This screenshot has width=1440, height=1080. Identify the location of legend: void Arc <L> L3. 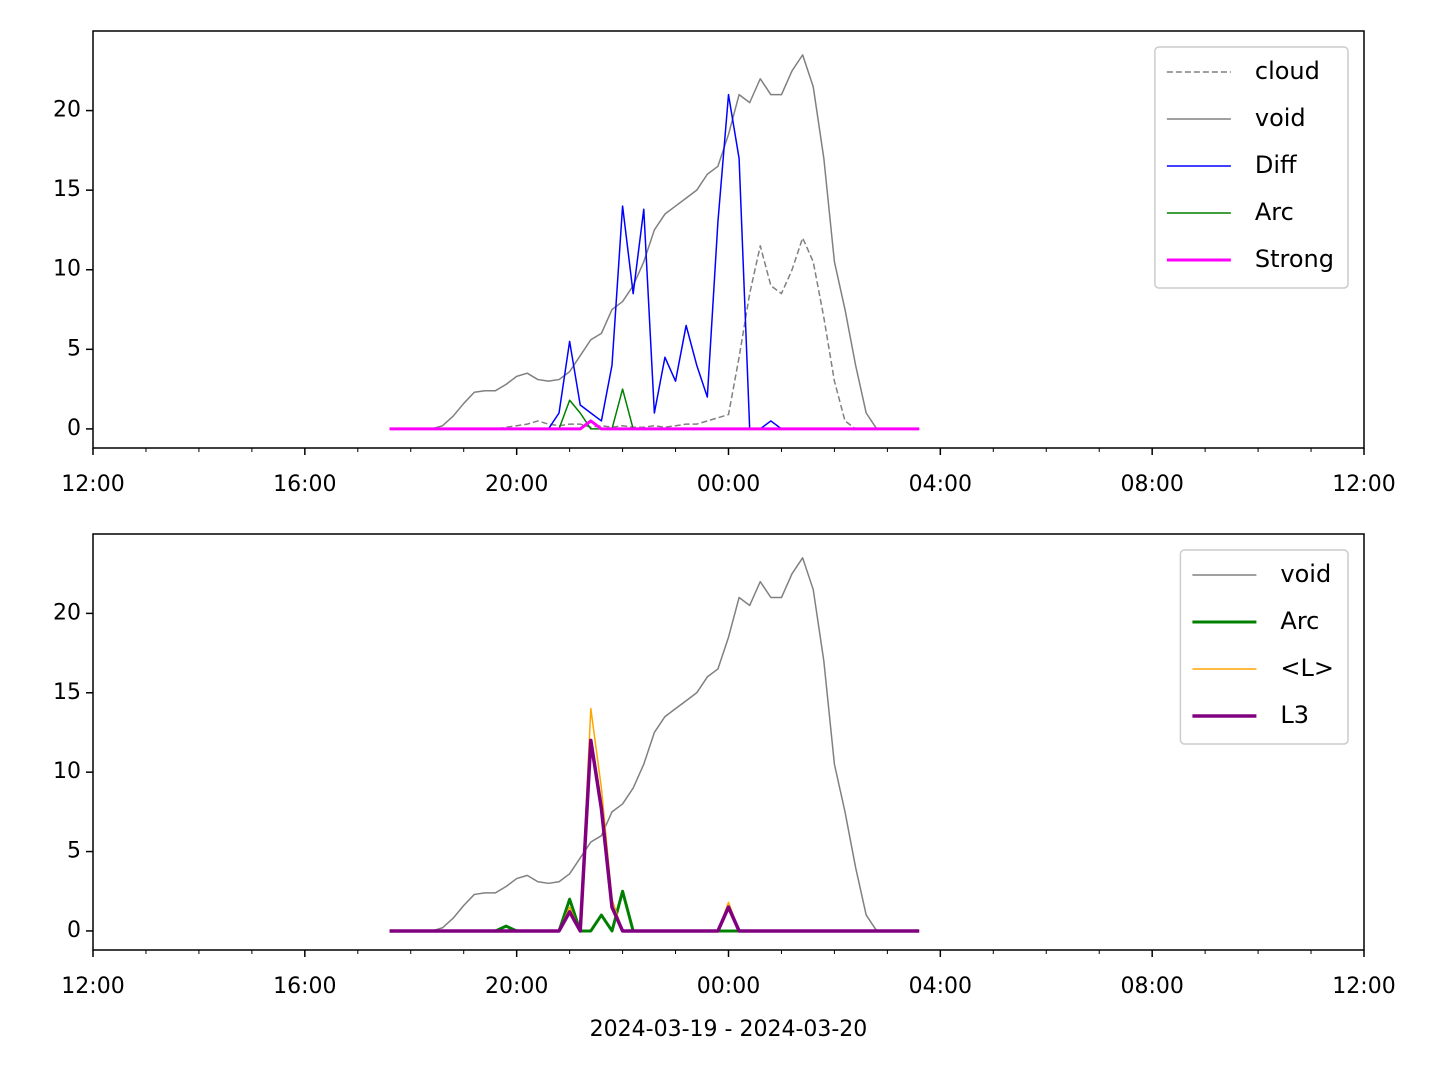
(1264, 647).